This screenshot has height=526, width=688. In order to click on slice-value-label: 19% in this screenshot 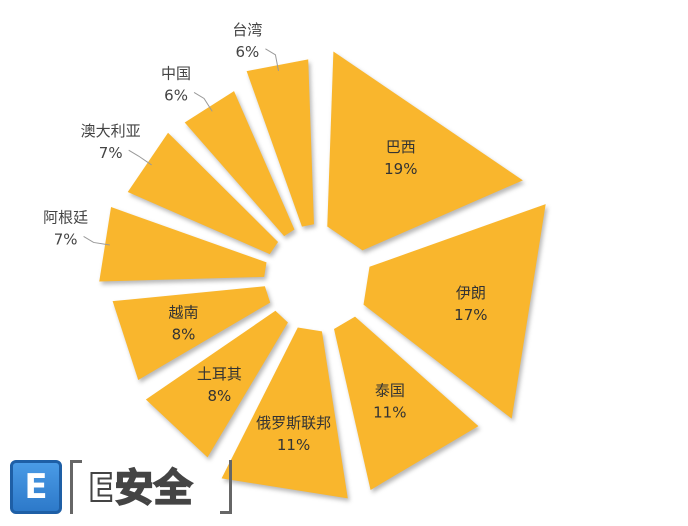, I will do `click(400, 169)`.